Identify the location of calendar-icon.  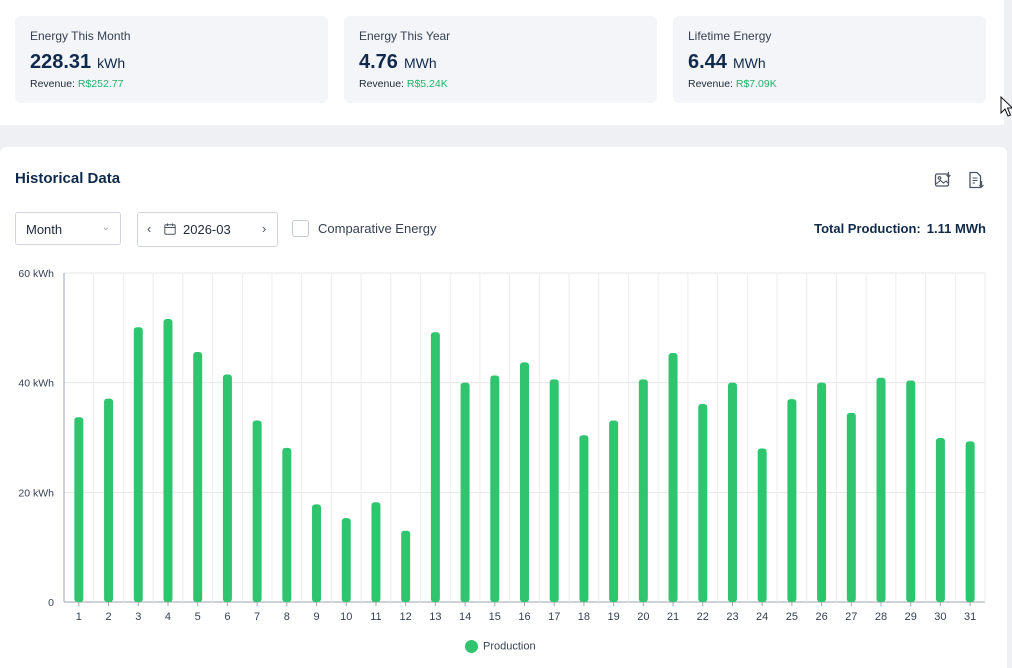
(170, 229).